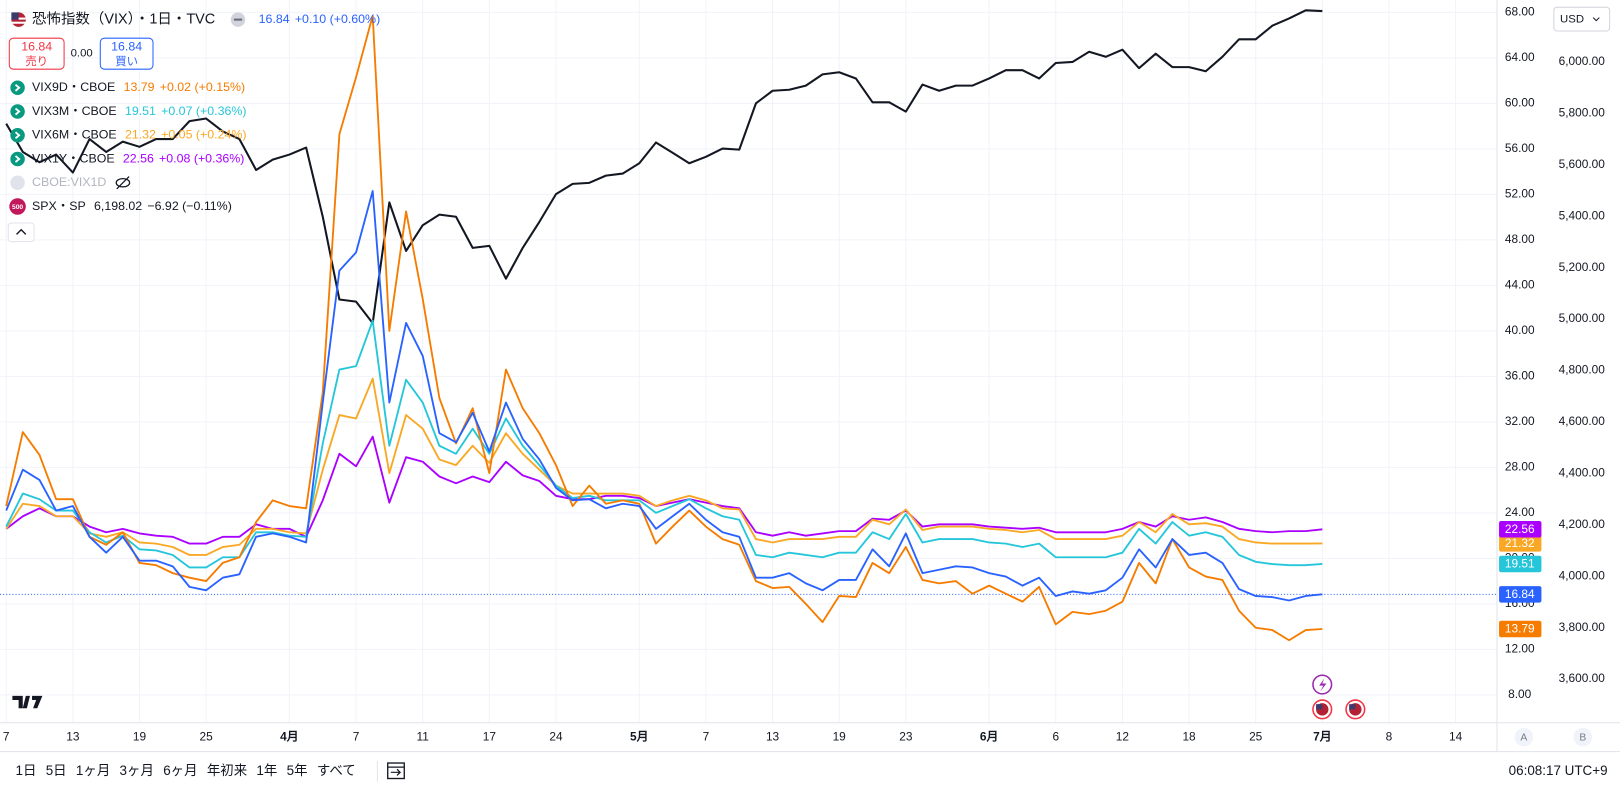 The image size is (1620, 794). Describe the element at coordinates (1389, 736) in the screenshot. I see `x-tick-label: 8` at that location.